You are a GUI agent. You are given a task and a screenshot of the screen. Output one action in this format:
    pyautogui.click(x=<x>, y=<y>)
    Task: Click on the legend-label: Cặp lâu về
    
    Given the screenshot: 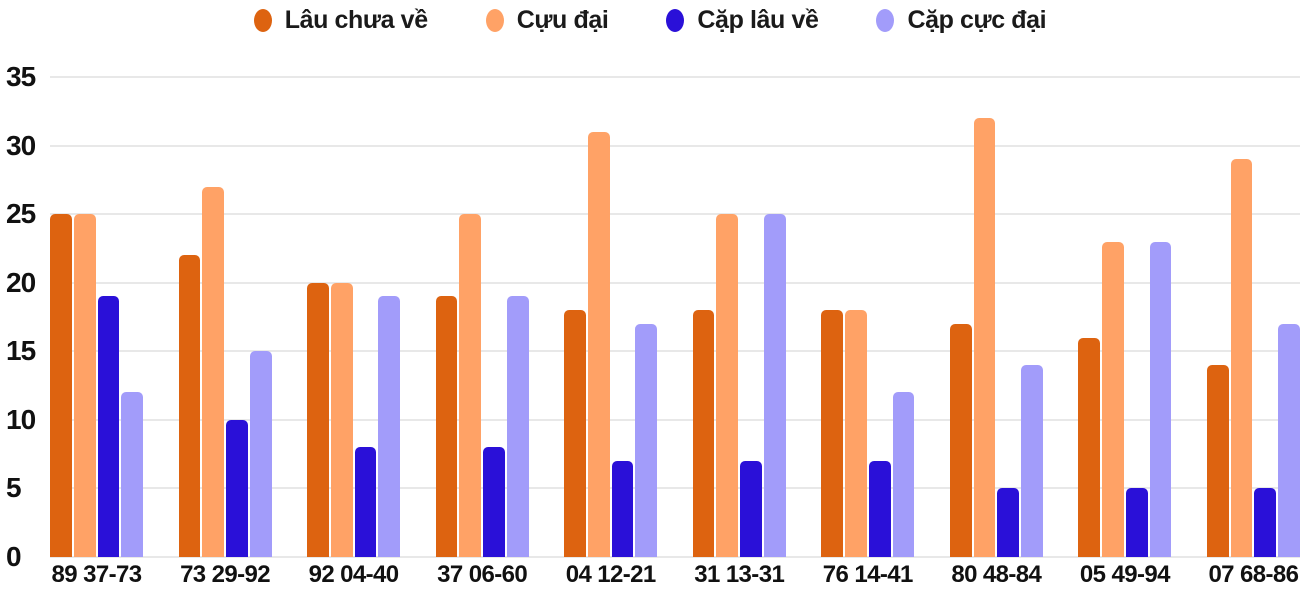 What is the action you would take?
    pyautogui.click(x=758, y=20)
    